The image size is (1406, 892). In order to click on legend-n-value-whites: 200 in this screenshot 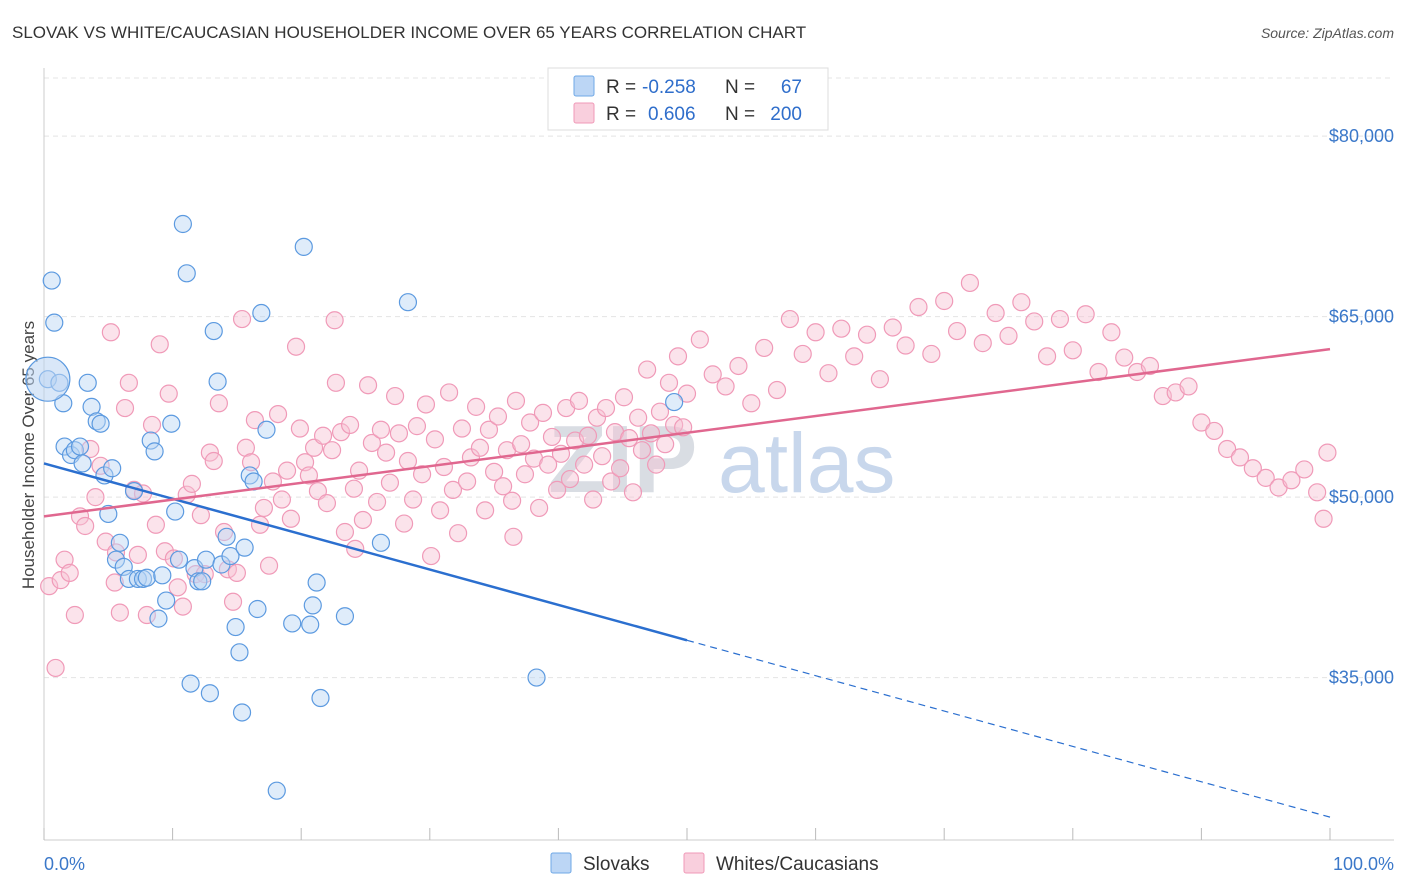, I will do `click(786, 114)`.